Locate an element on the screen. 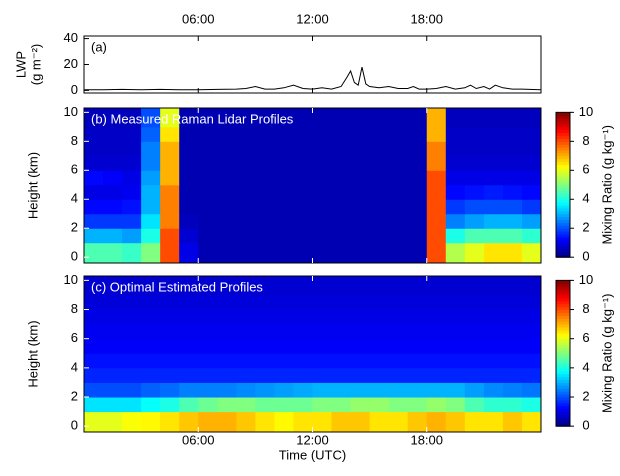  colorbar-tick-label: 0 is located at coordinates (585, 256).